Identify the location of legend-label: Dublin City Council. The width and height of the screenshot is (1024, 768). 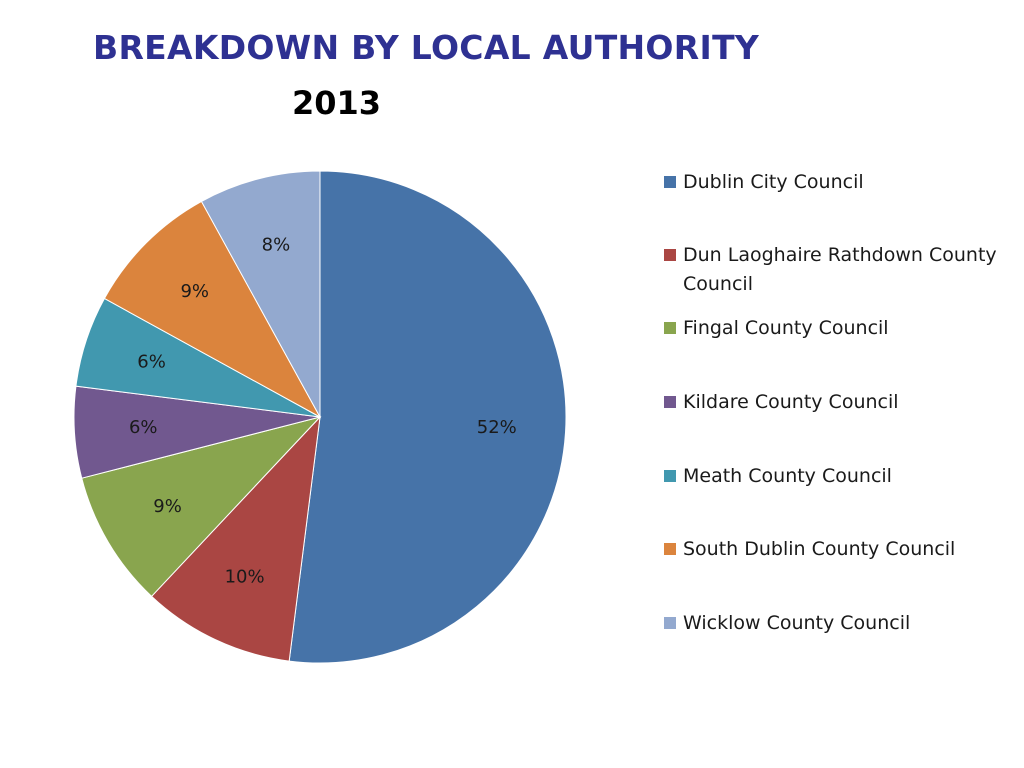
(773, 182).